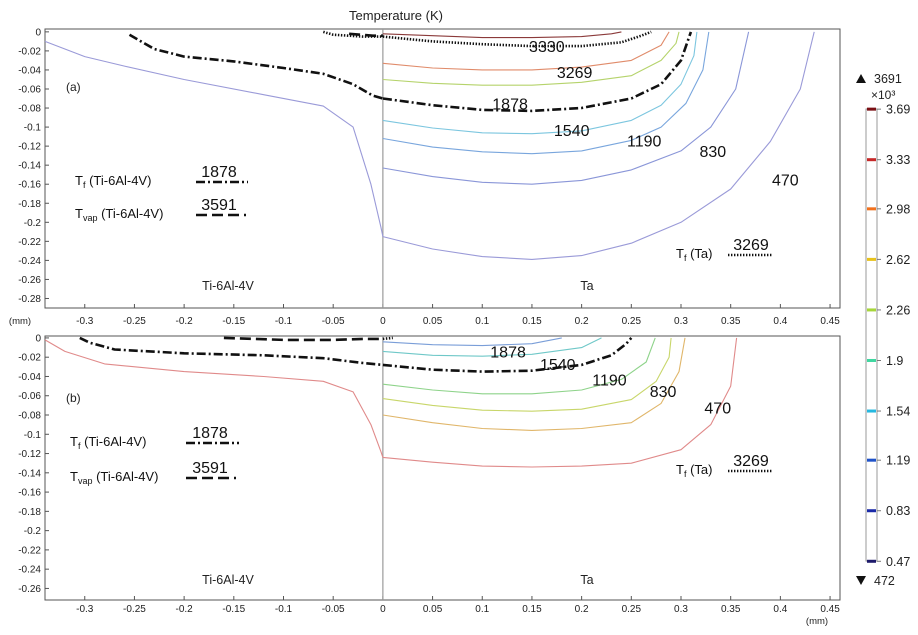 This screenshot has height=635, width=918. Describe the element at coordinates (29, 358) in the screenshot. I see `y-tick-label: -0.02` at that location.